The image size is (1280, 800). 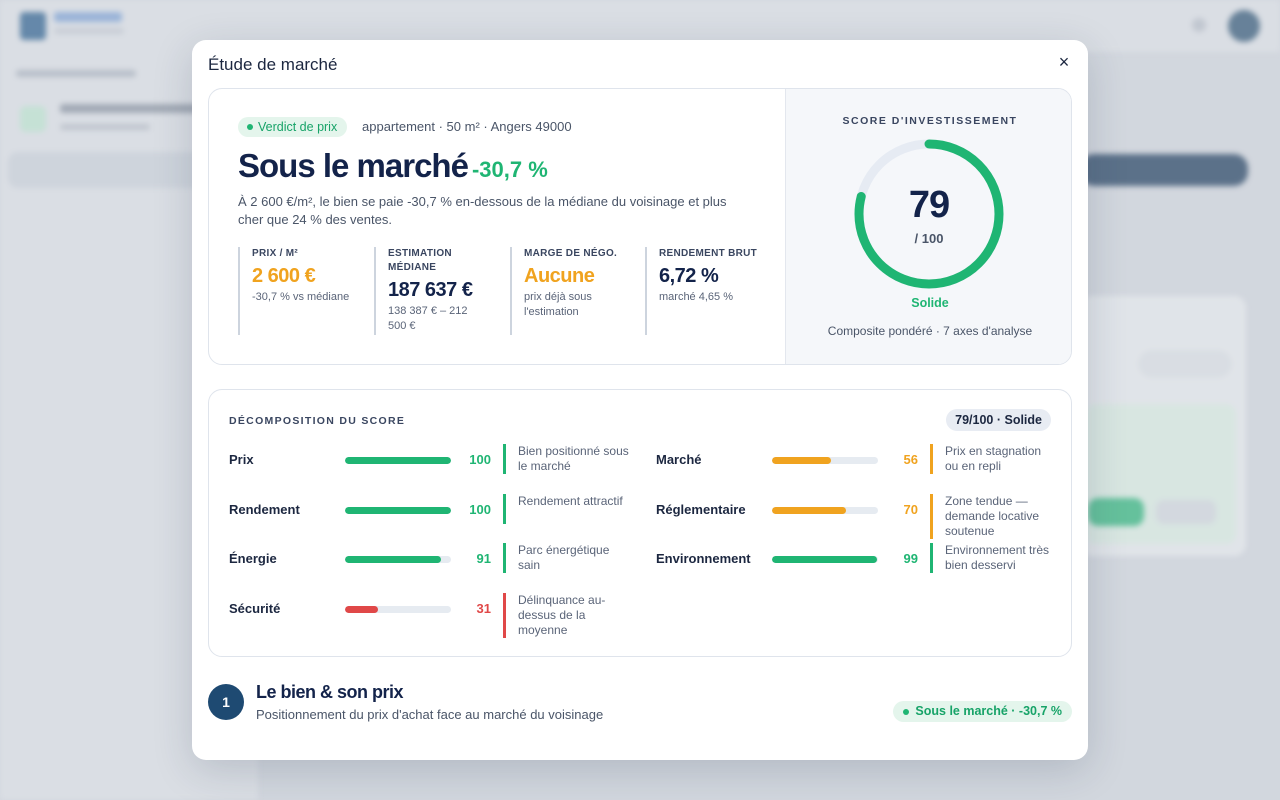 What do you see at coordinates (317, 421) in the screenshot?
I see `breakdown-title: DÉCOMPOSITION DU SCORE` at bounding box center [317, 421].